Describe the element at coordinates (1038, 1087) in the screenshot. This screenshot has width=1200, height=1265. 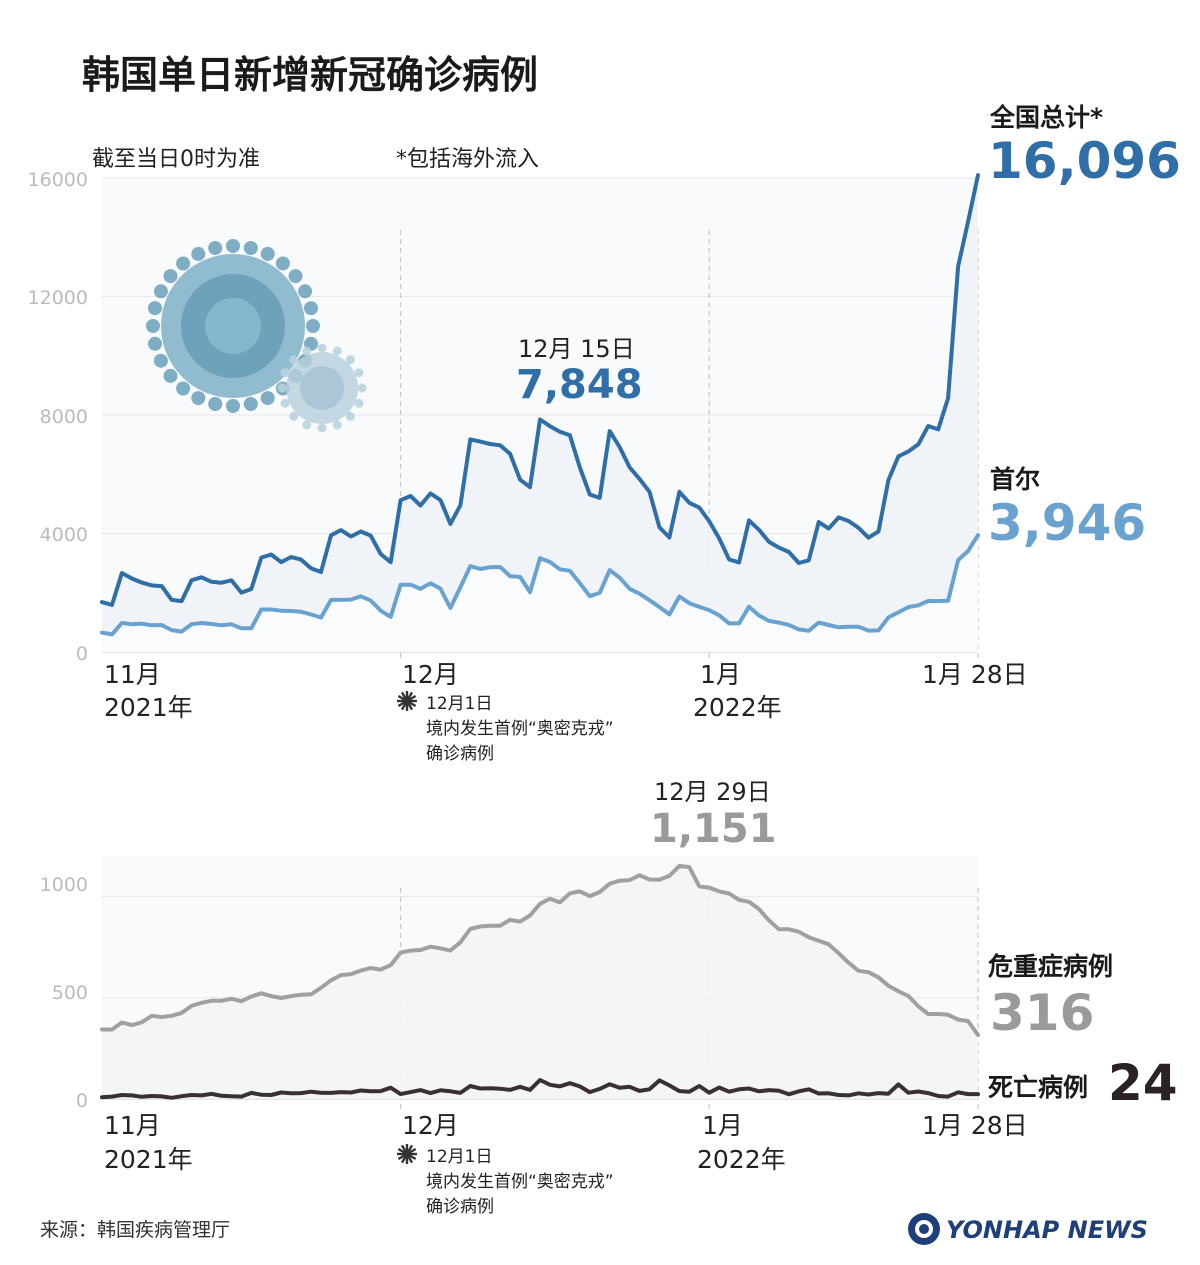
I see `deaths-label: 死亡病例` at that location.